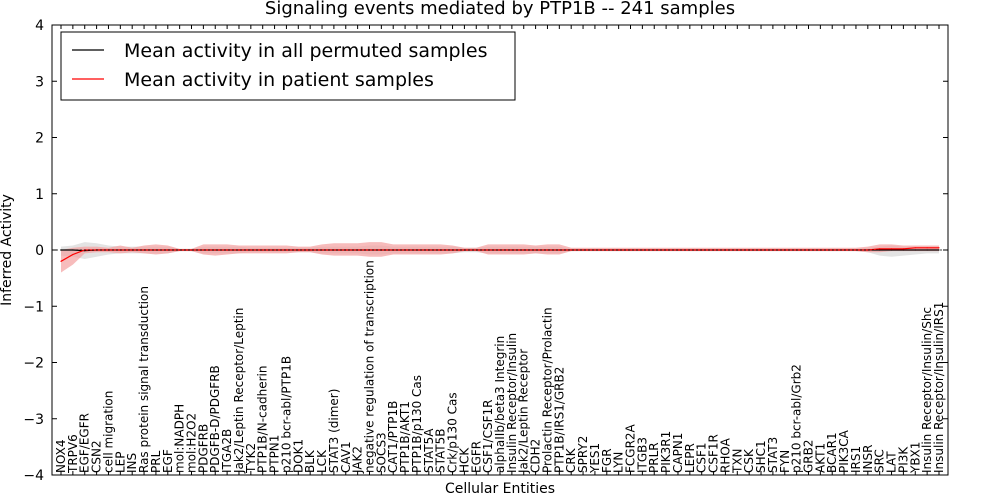 The width and height of the screenshot is (1000, 500). I want to click on x-category-label: YBX1, so click(915, 458).